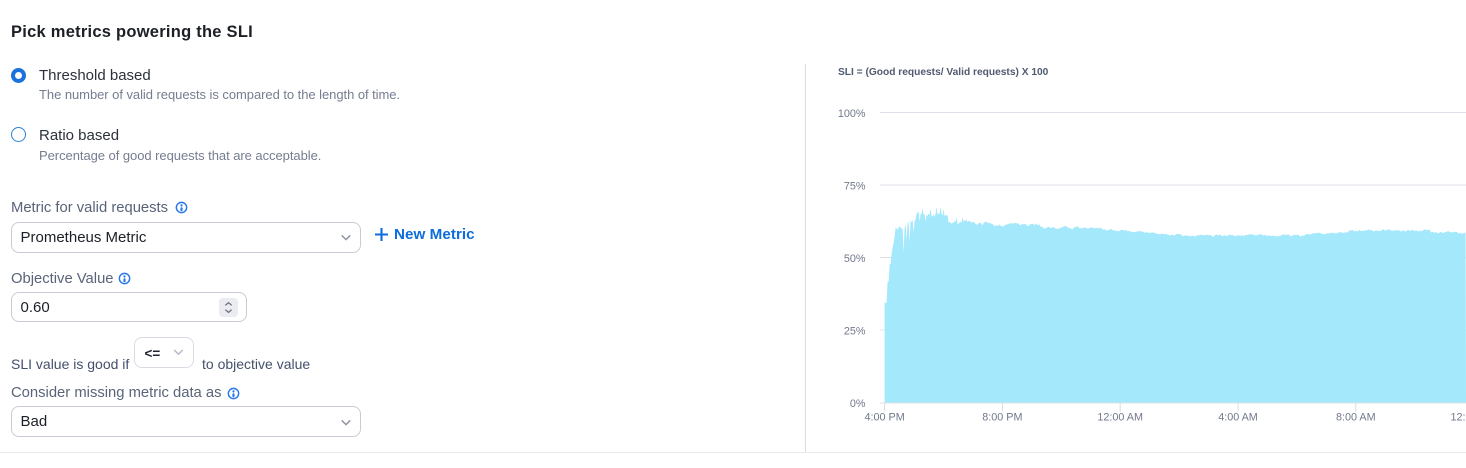  Describe the element at coordinates (855, 187) in the screenshot. I see `svg-text: 75%` at that location.